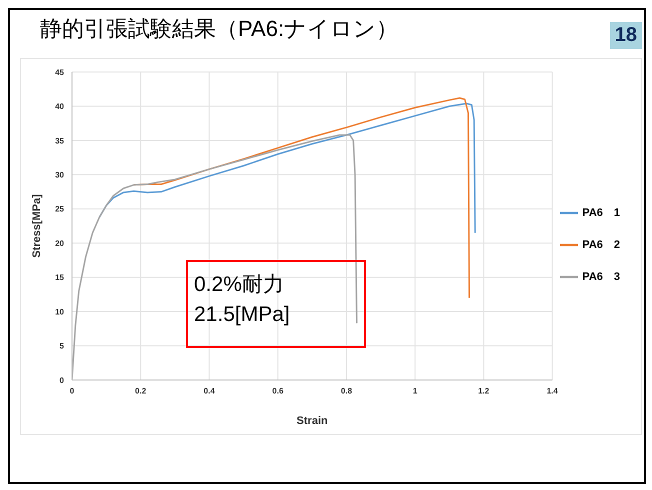 The width and height of the screenshot is (652, 490). I want to click on legend-label: PA6 3, so click(601, 277).